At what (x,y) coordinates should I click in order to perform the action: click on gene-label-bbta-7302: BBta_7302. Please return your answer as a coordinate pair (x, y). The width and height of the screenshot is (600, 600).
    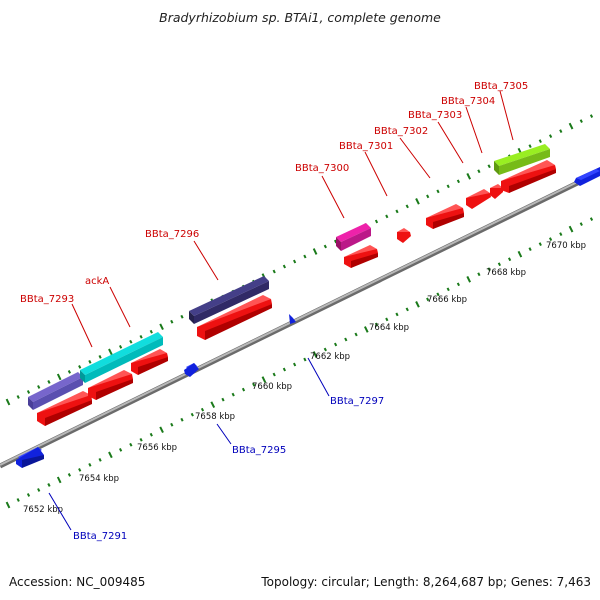
    Looking at the image, I should click on (401, 131).